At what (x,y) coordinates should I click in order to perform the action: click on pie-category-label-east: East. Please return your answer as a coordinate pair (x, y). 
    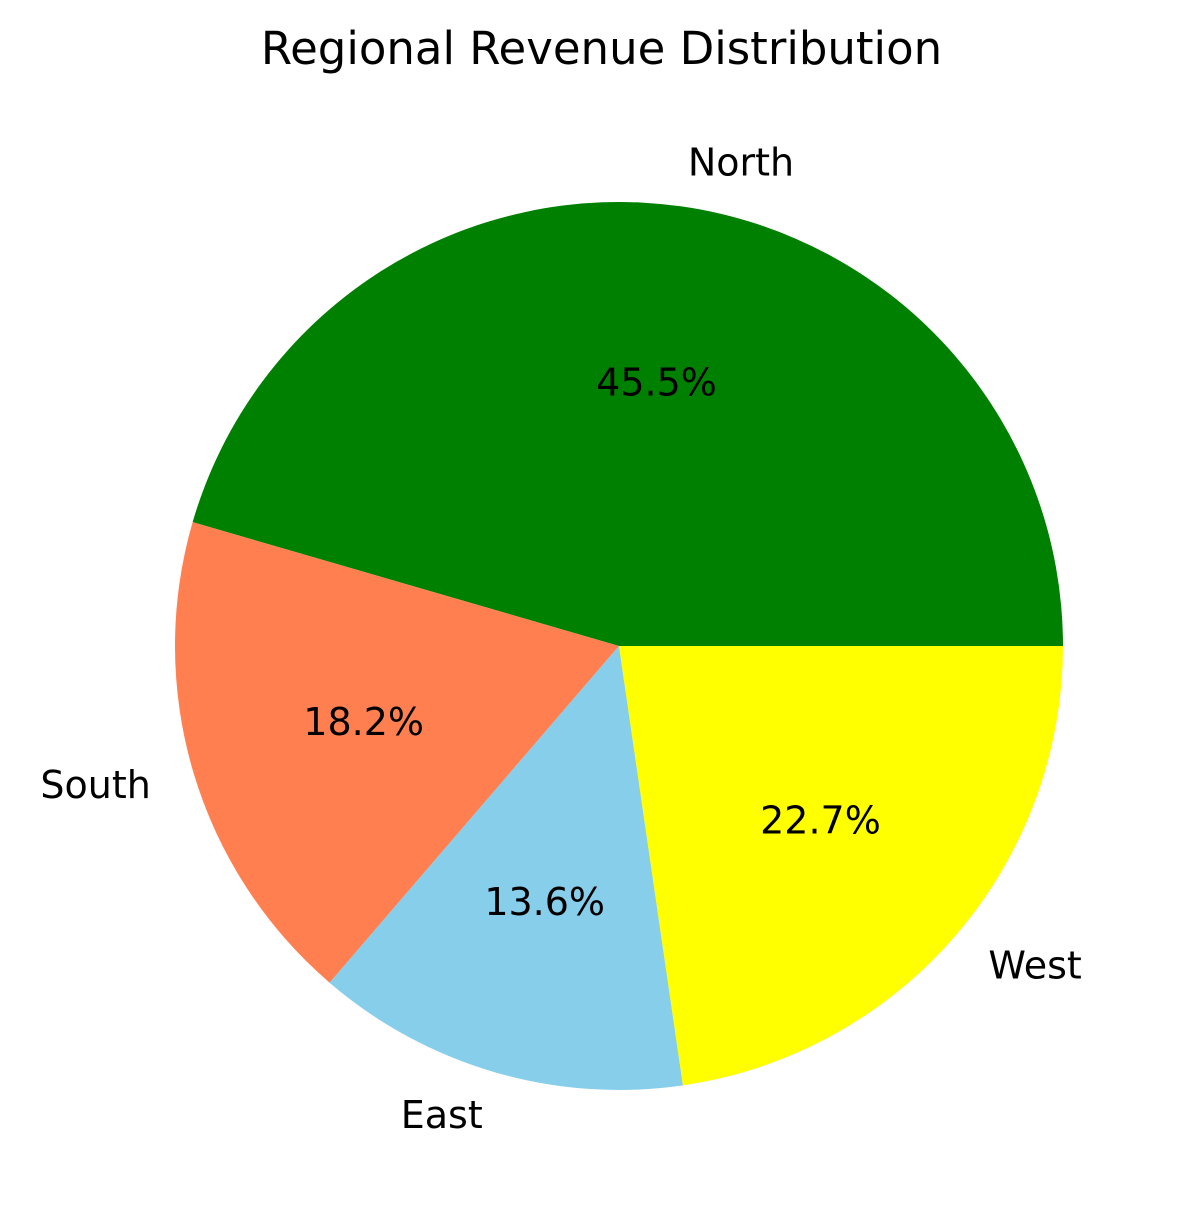
    Looking at the image, I should click on (442, 1115).